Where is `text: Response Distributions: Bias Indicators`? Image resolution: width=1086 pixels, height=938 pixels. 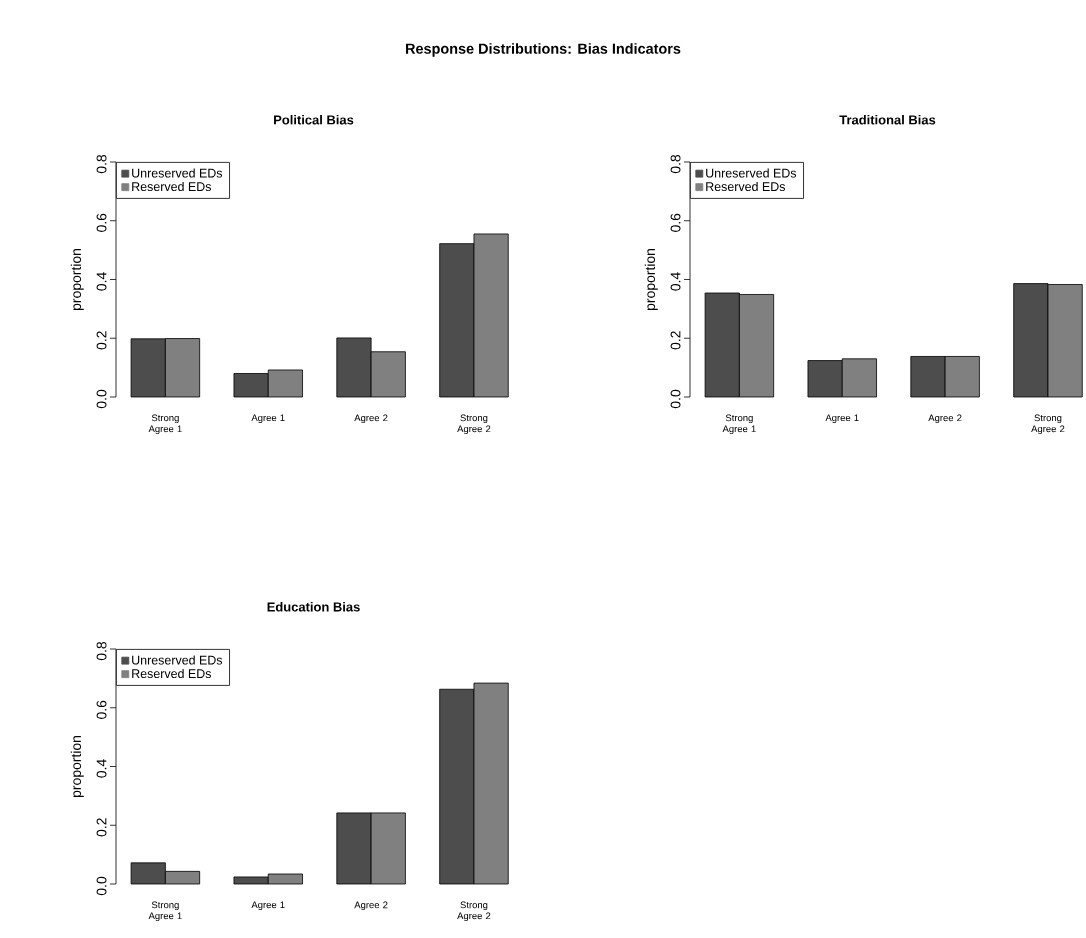
text: Response Distributions: Bias Indicators is located at coordinates (543, 50).